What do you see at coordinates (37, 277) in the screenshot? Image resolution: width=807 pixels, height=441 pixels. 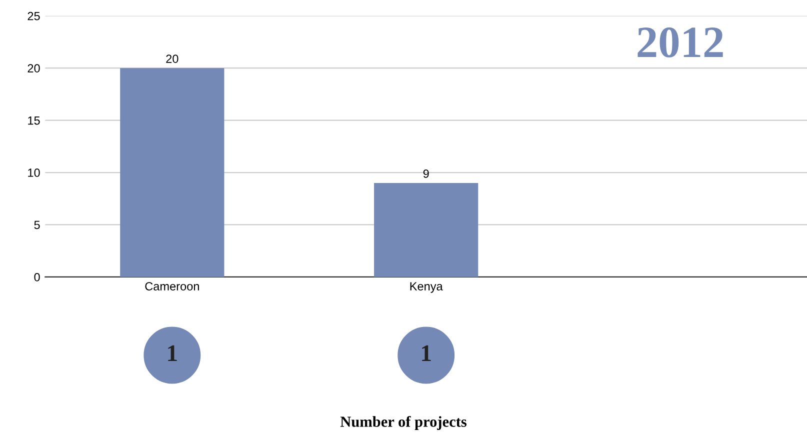 I see `y-tick-label: 0` at bounding box center [37, 277].